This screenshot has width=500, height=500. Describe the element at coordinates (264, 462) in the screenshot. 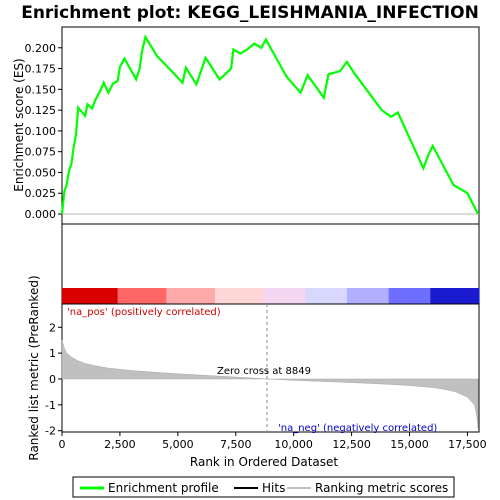

I see `x-axis-label: Rank in Ordered Dataset` at that location.